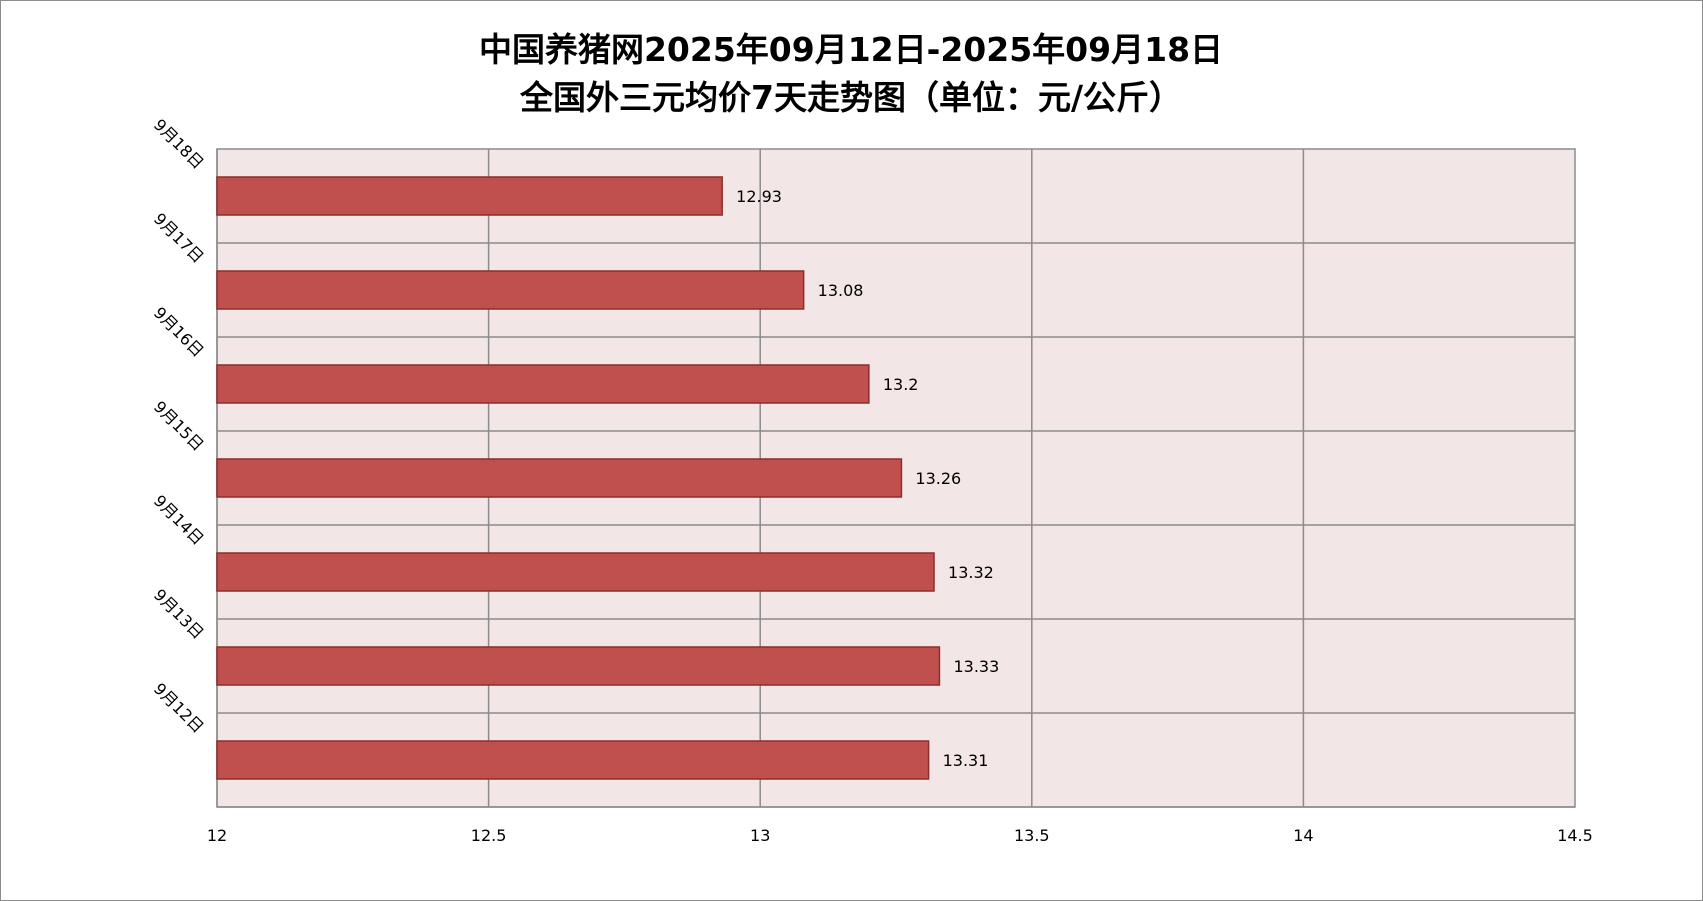 Image resolution: width=1703 pixels, height=901 pixels. I want to click on chart-title-line-1: 中国养猪网2025年09月12日-2025年09月18日, so click(851, 49).